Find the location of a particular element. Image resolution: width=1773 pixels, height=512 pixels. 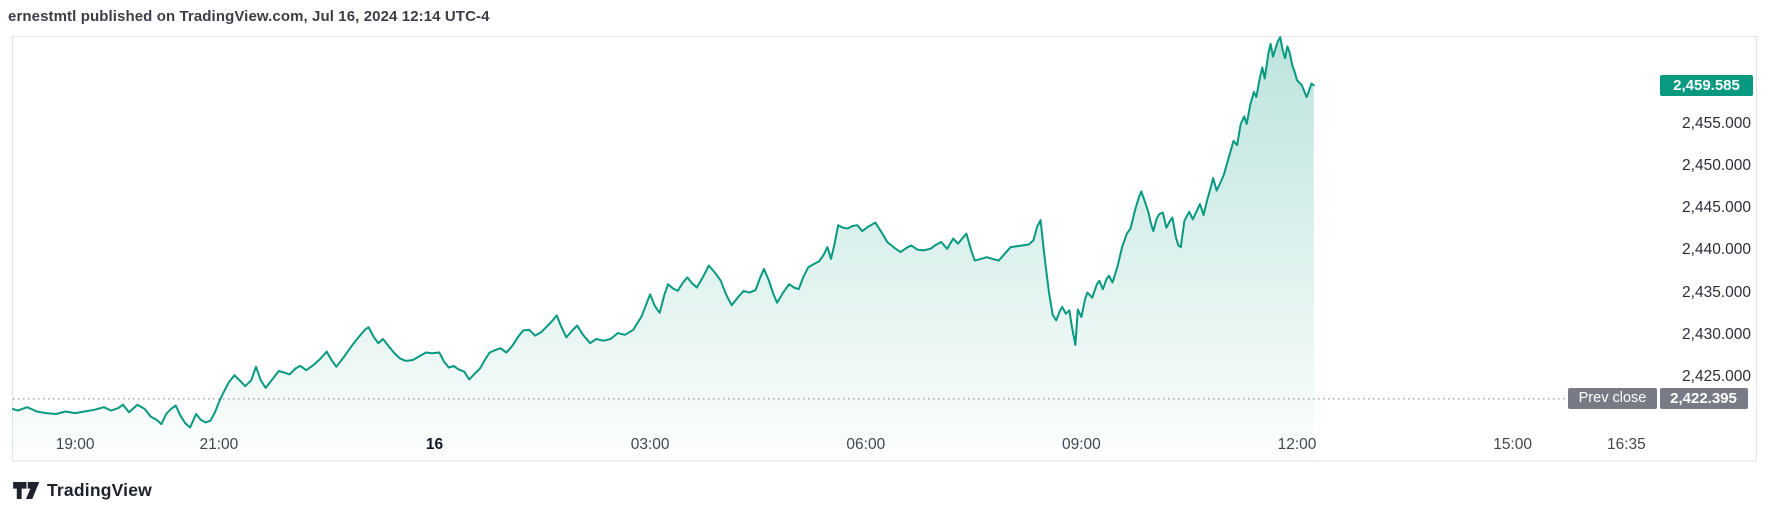

time-axis-label: 15:00 is located at coordinates (1512, 444).